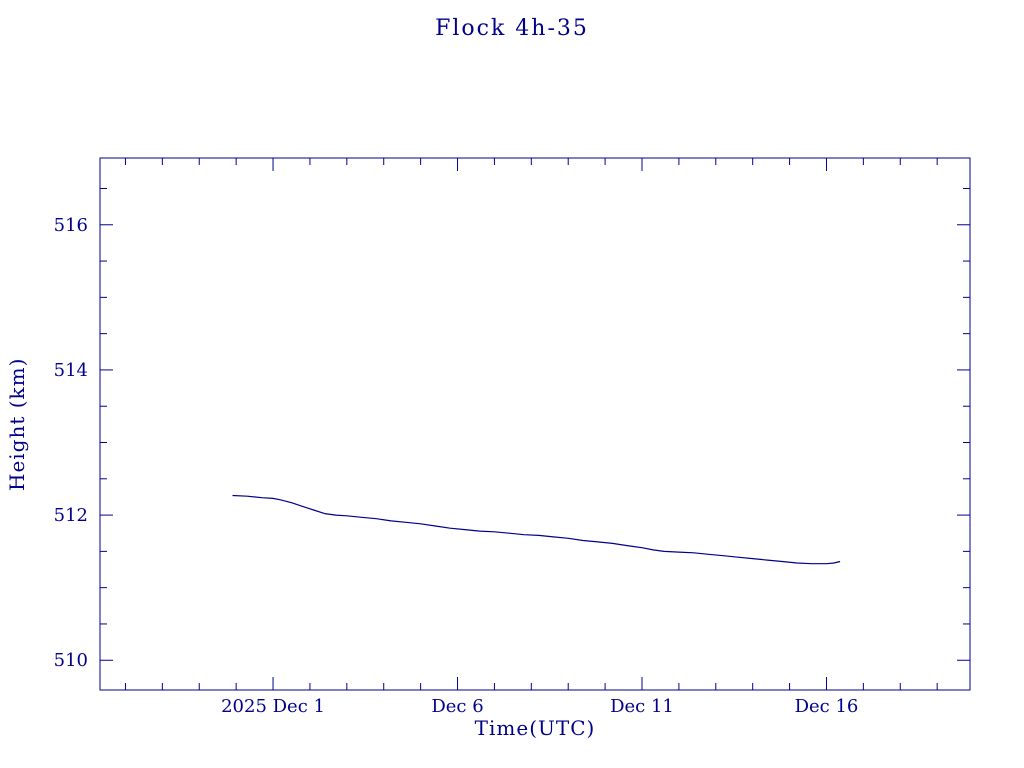 This screenshot has height=768, width=1024. I want to click on x-tick-label: Dec 11, so click(642, 706).